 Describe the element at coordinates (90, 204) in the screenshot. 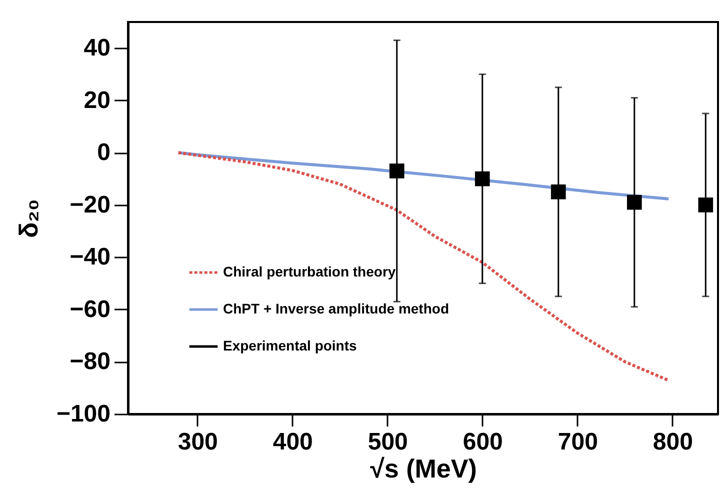

I see `y-tick-label: −20` at that location.